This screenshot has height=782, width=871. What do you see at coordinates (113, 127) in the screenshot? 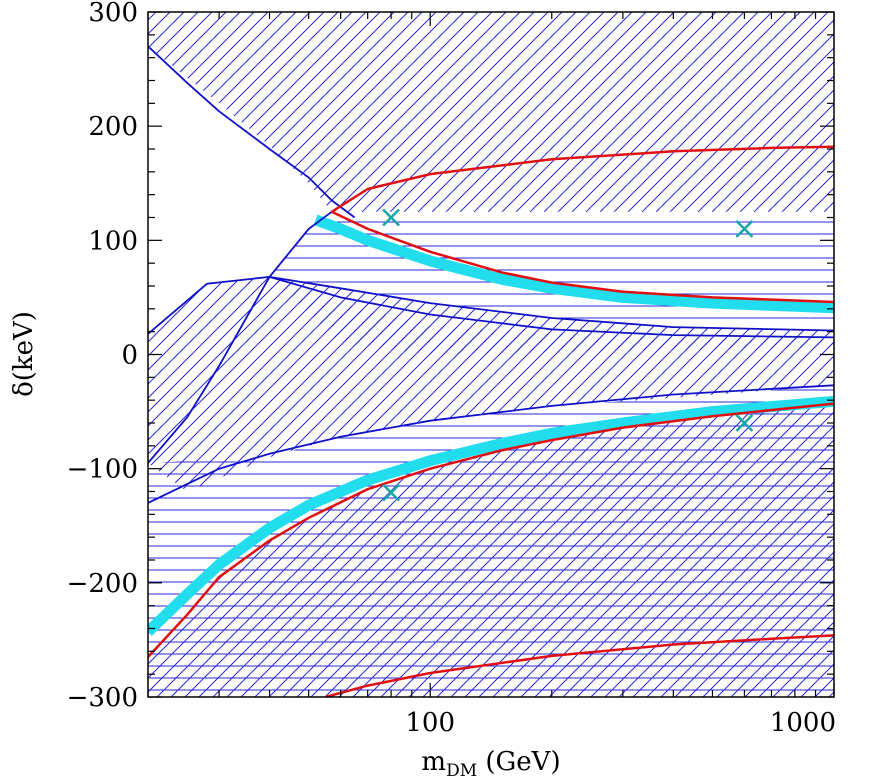
I see `y-tick-label: 200` at bounding box center [113, 127].